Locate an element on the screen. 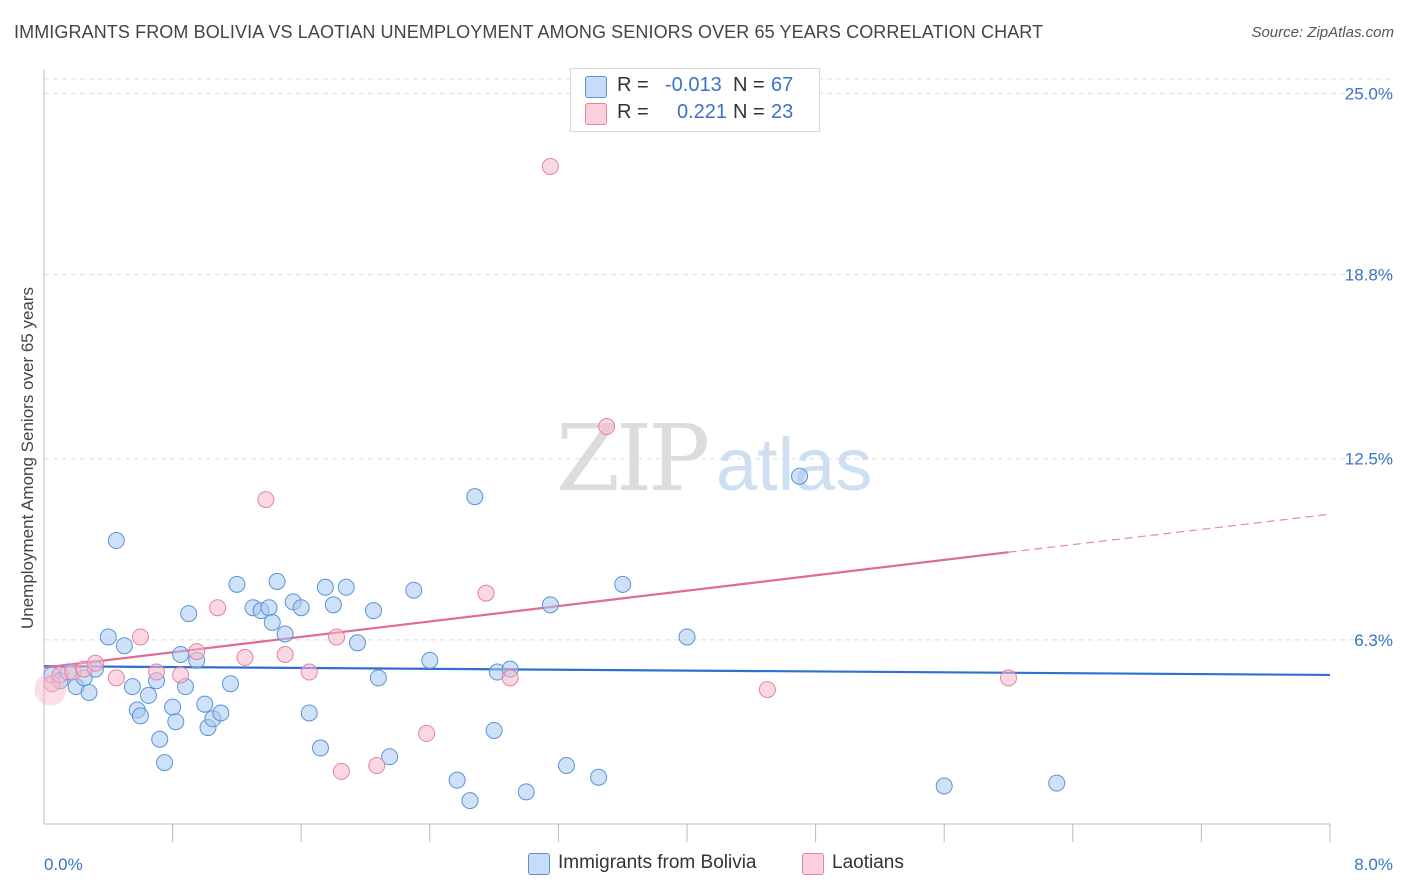 The width and height of the screenshot is (1406, 892). watermark-zip: ZIP is located at coordinates (631, 458).